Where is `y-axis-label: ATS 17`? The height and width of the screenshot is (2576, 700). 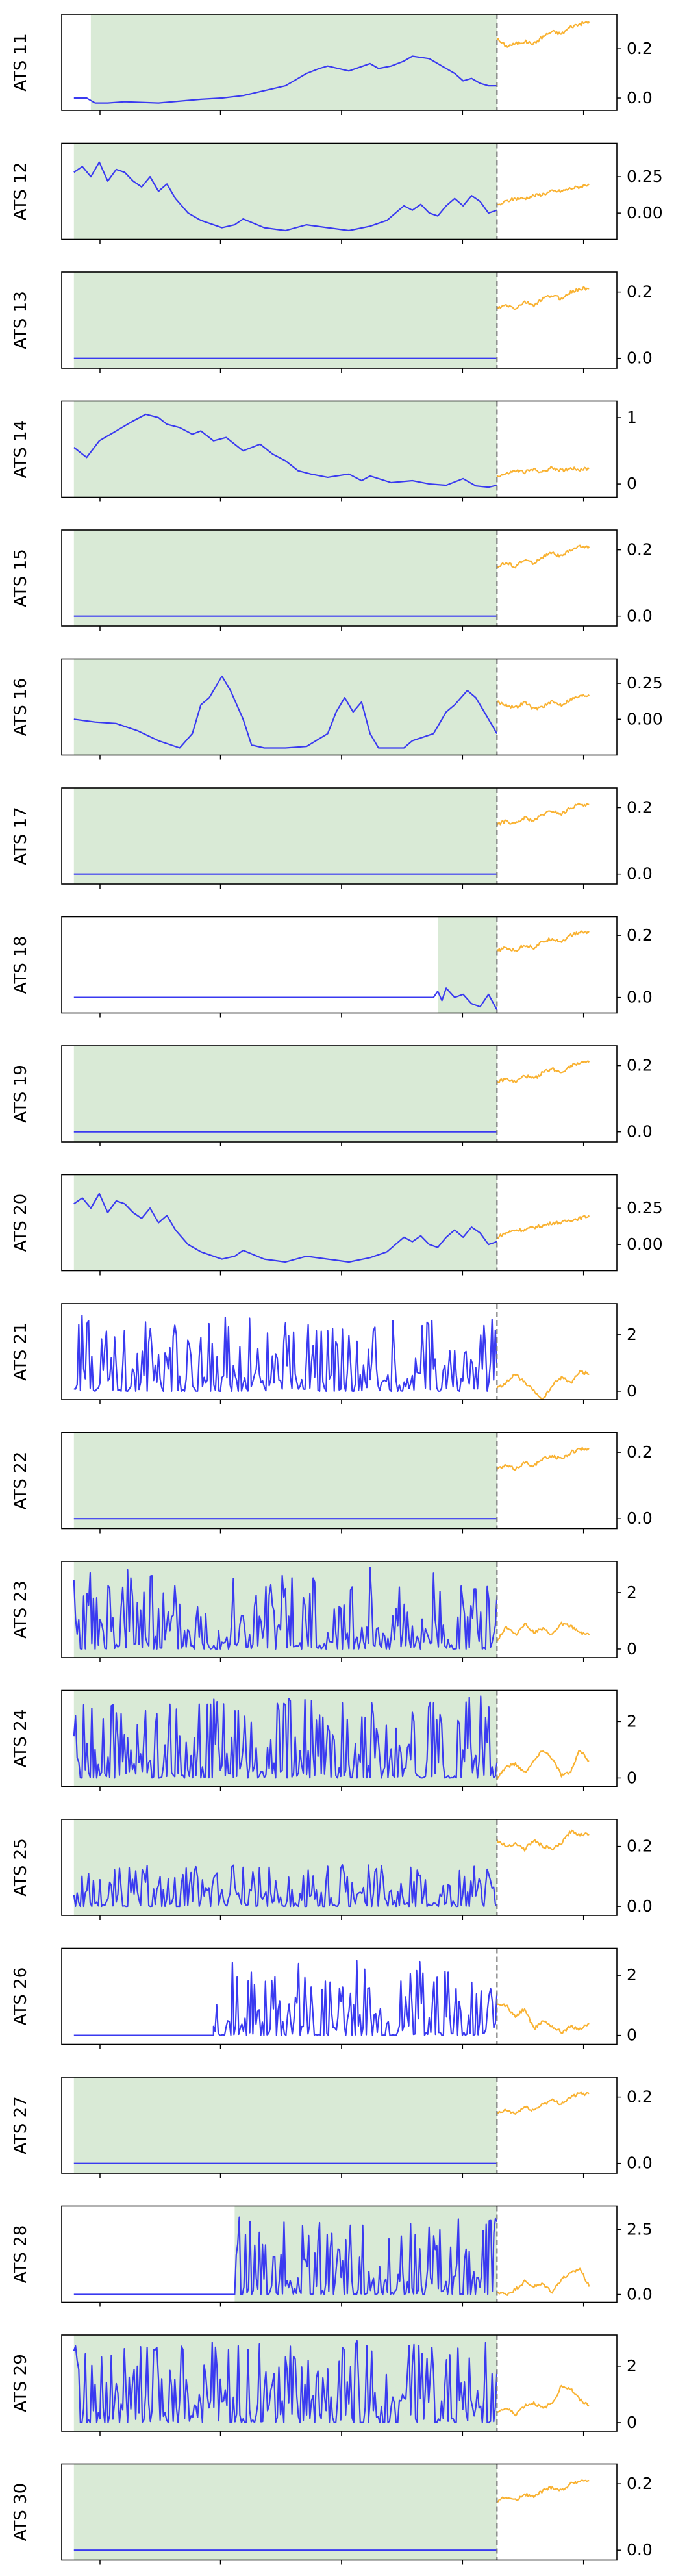 y-axis-label: ATS 17 is located at coordinates (21, 836).